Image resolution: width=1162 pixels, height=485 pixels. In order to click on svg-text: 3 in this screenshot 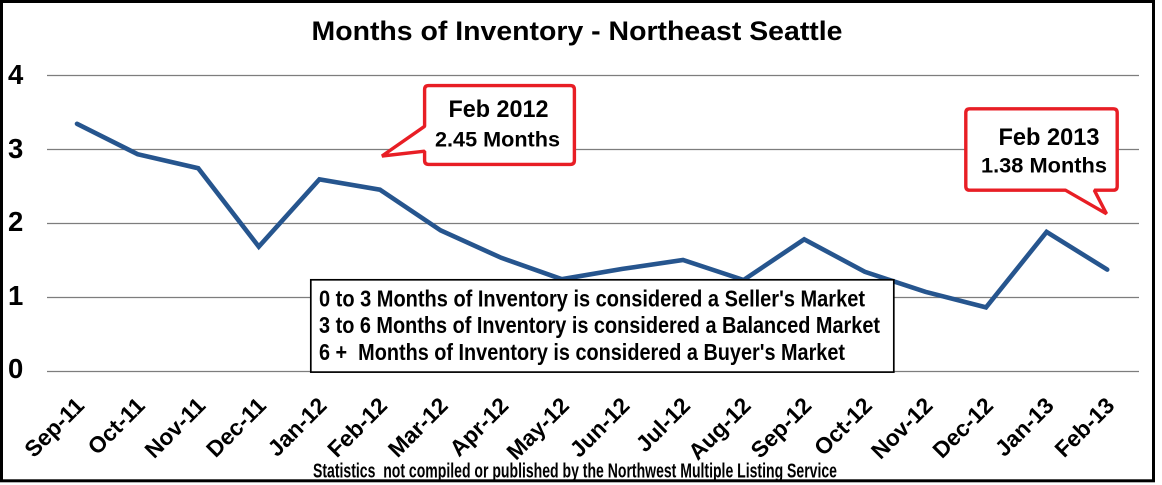, I will do `click(15, 148)`.